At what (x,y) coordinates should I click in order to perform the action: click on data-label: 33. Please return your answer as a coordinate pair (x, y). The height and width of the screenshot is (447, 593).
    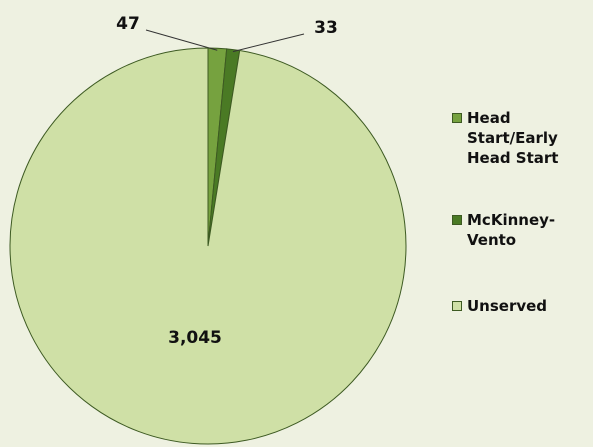
    Looking at the image, I should click on (326, 28).